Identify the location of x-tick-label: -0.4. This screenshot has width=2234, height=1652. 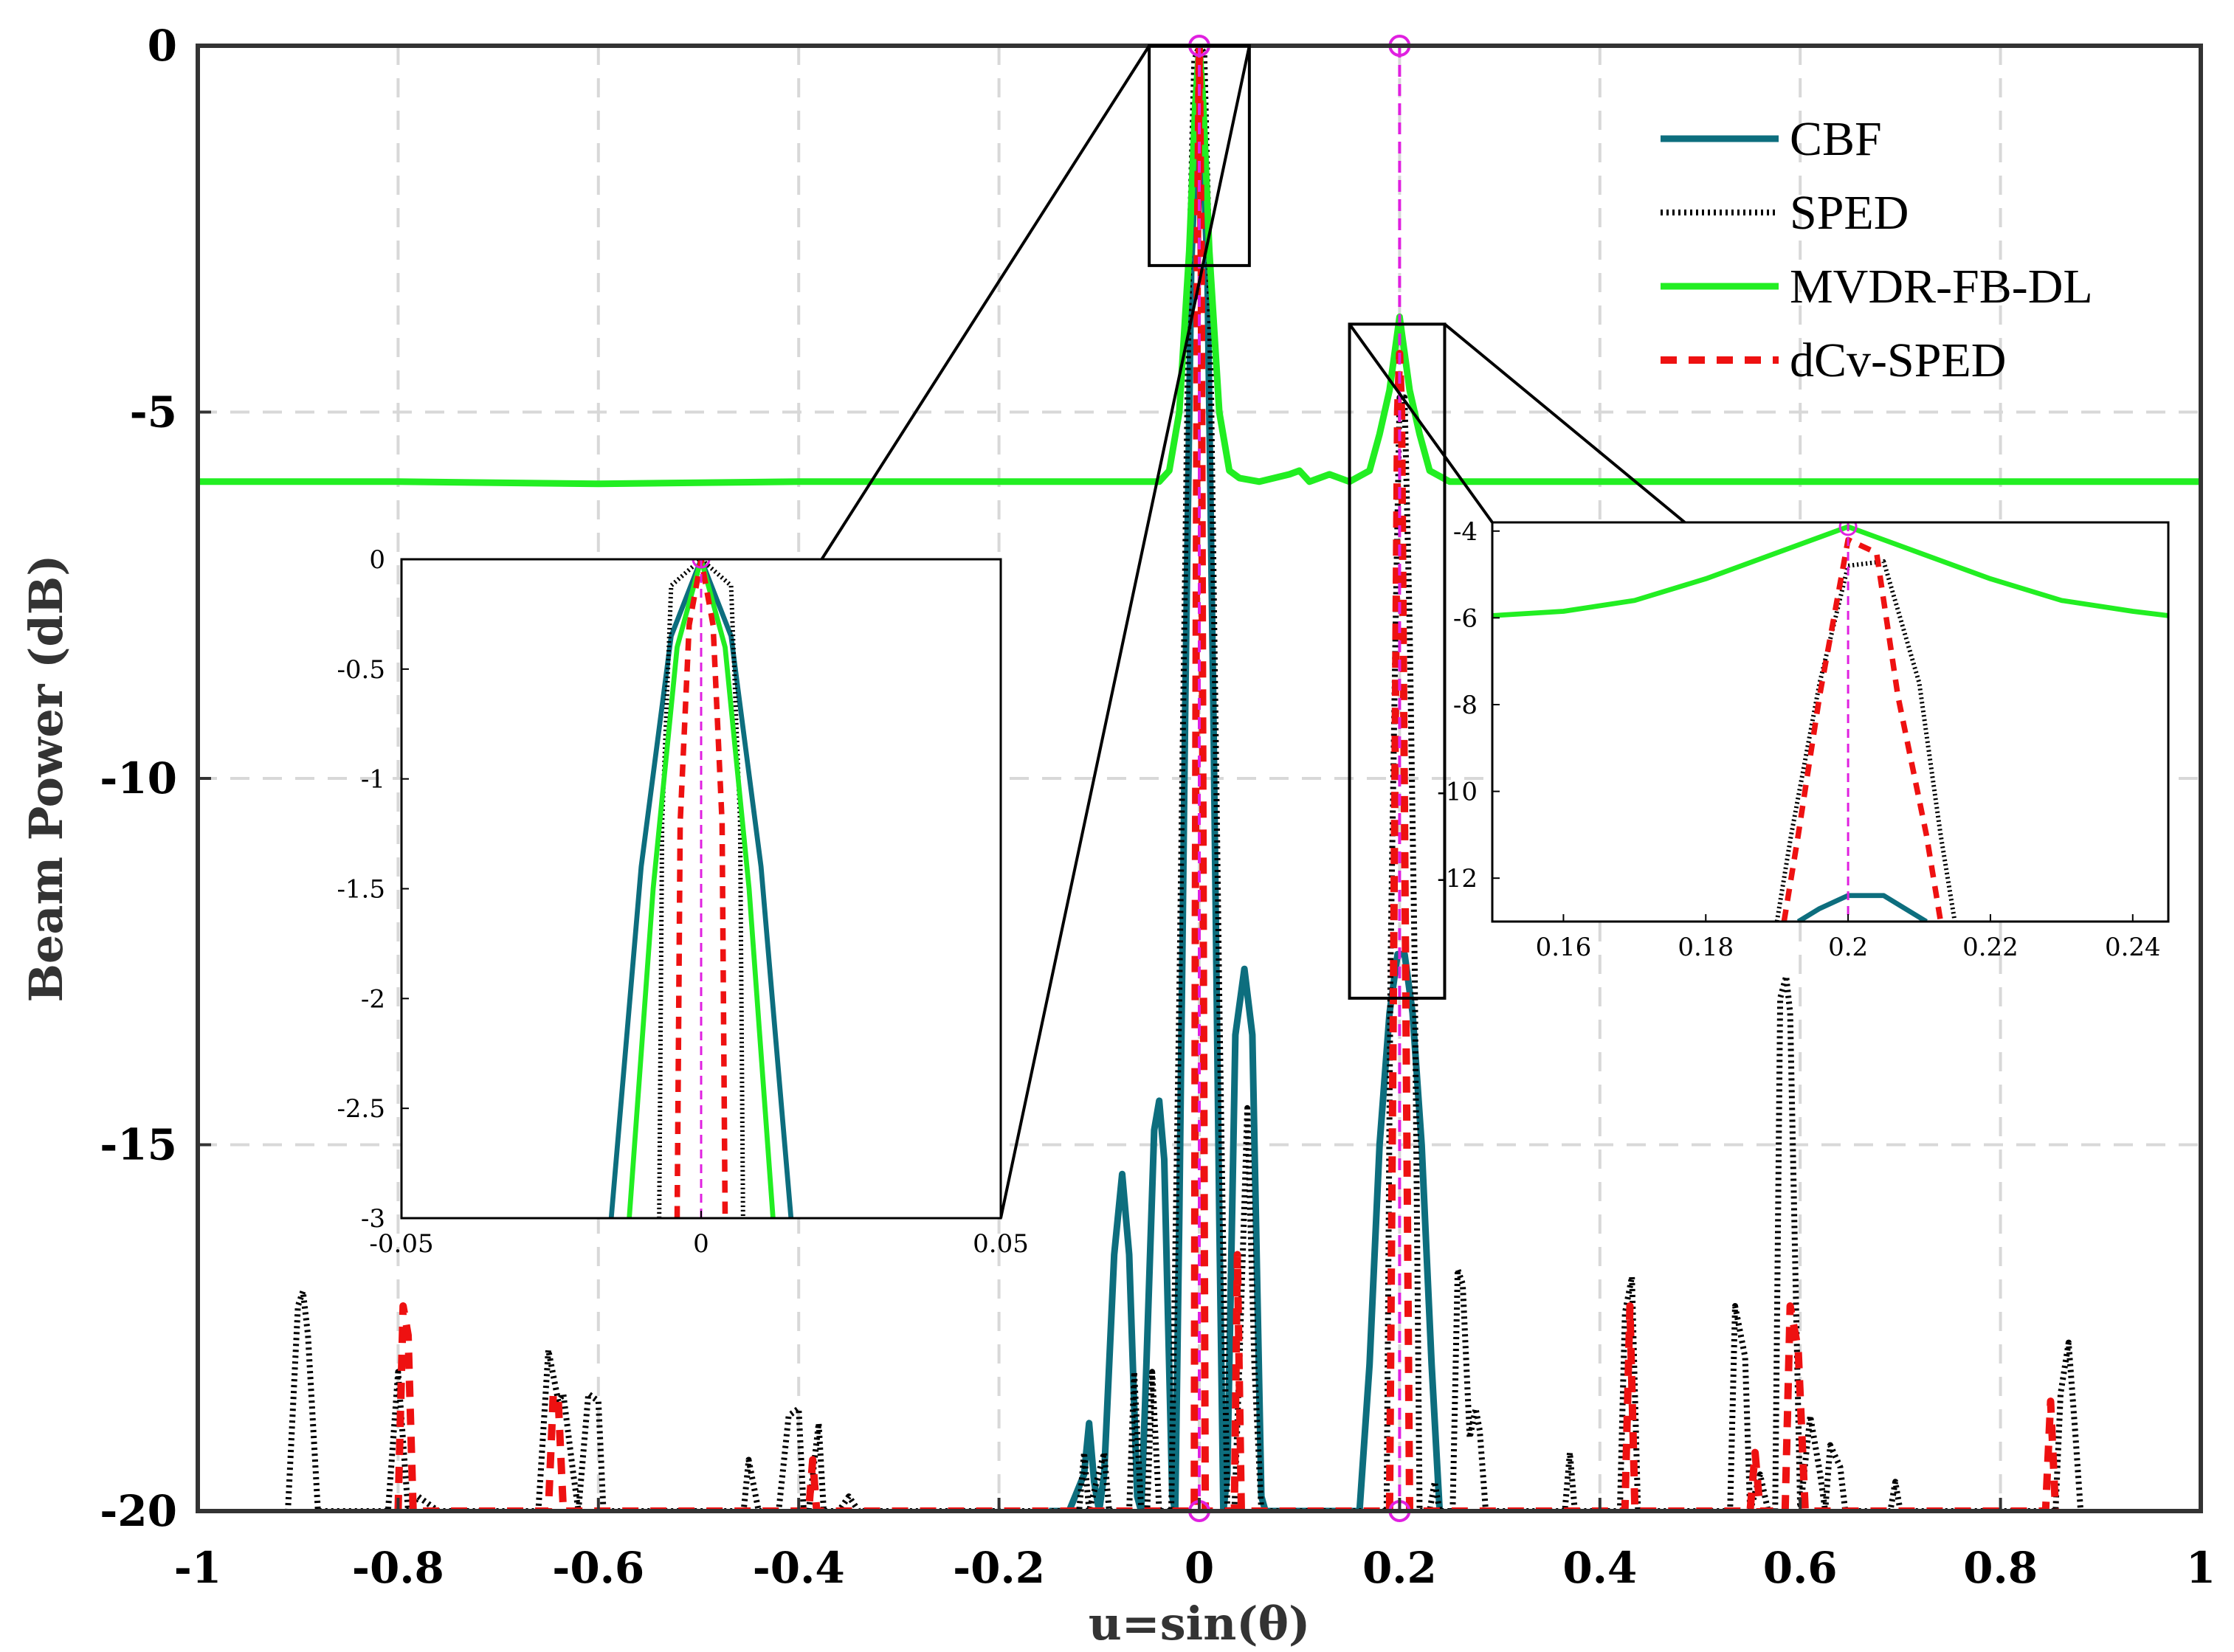
(799, 1568).